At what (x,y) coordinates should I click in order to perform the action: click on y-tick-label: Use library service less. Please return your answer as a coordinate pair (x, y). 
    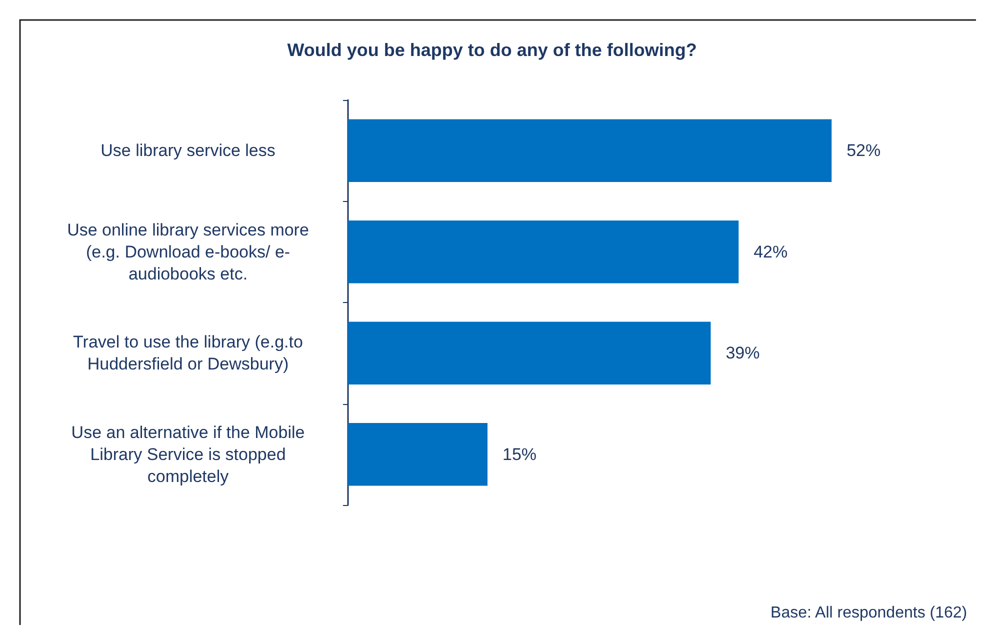
    Looking at the image, I should click on (188, 150).